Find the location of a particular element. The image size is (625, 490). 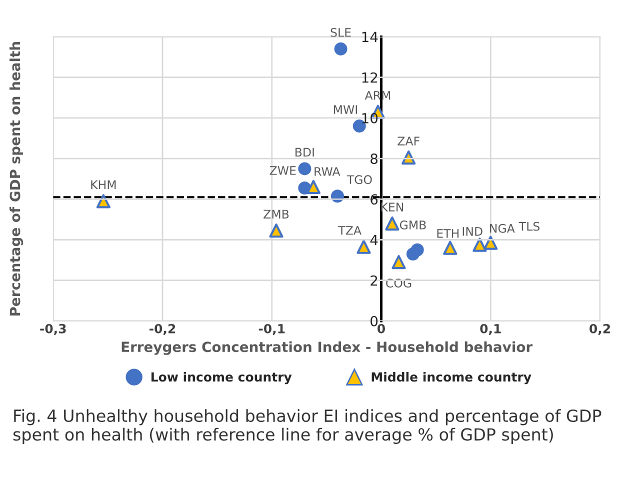

caption: Fig. 4 Unhealthy household behavior EI indices and percentage of GDP spent on health (with reference line for average % of GDP spent) is located at coordinates (307, 426).